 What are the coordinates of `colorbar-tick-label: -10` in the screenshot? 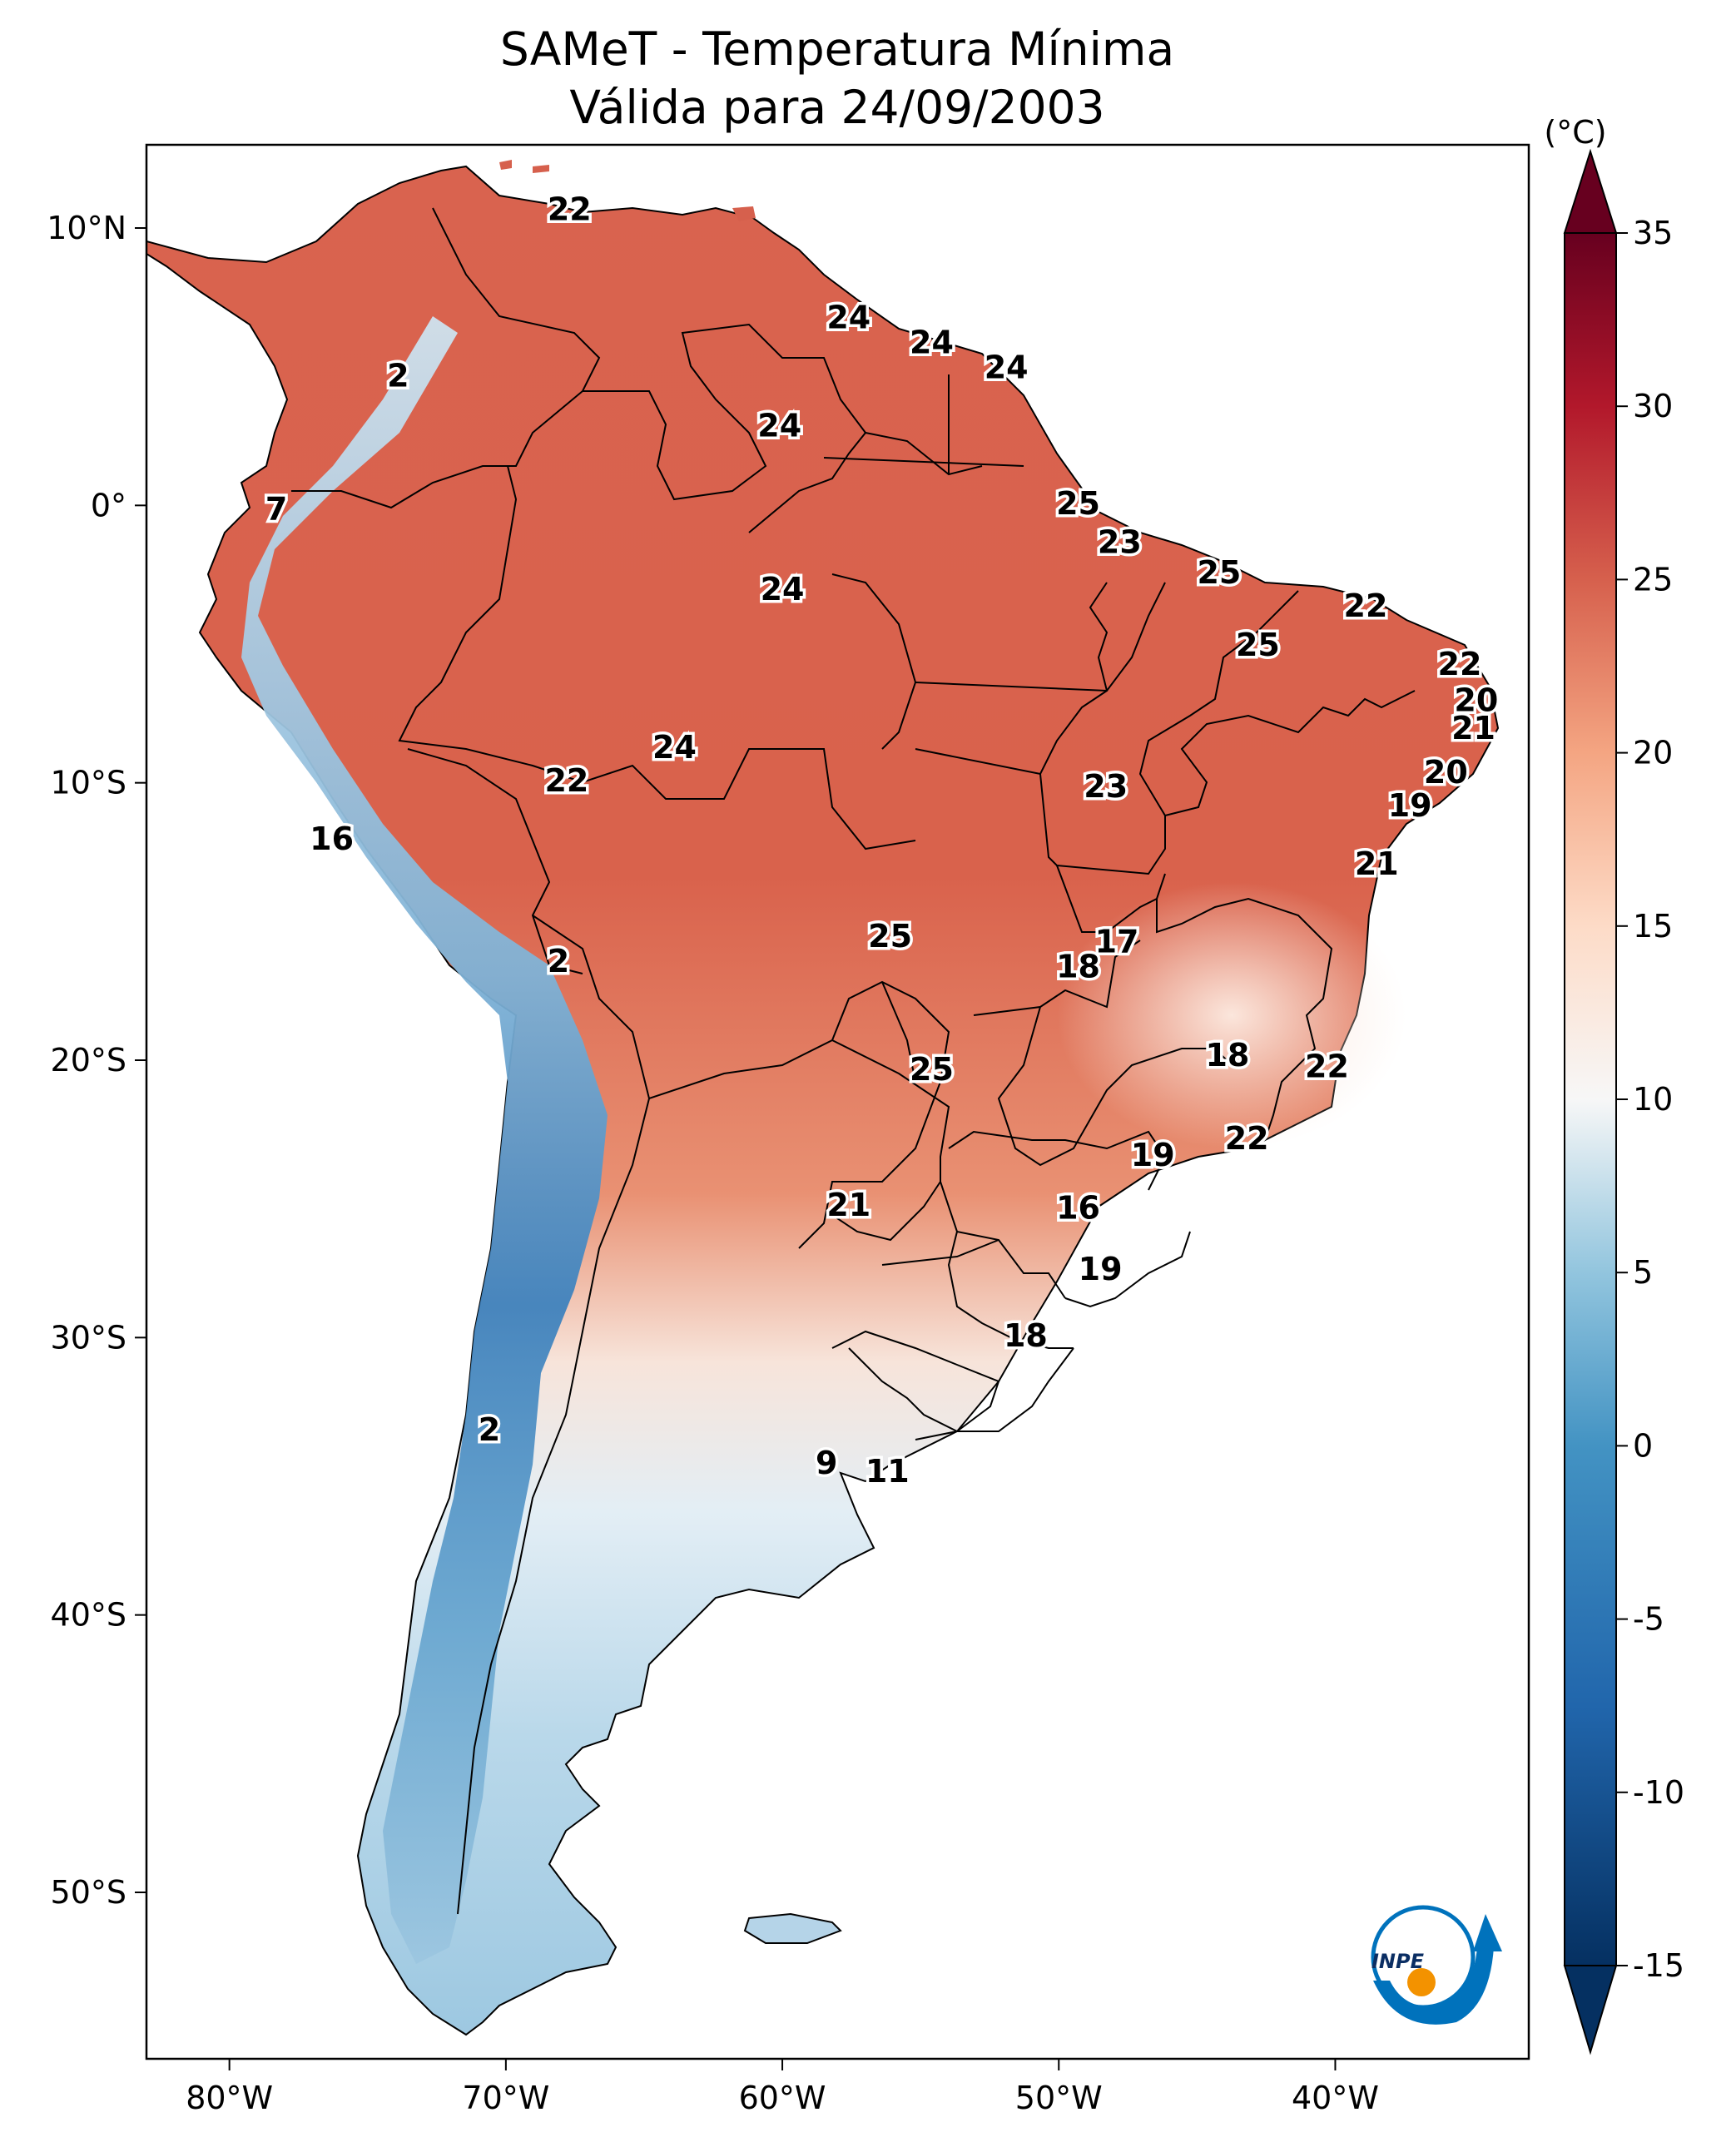 It's located at (1658, 1792).